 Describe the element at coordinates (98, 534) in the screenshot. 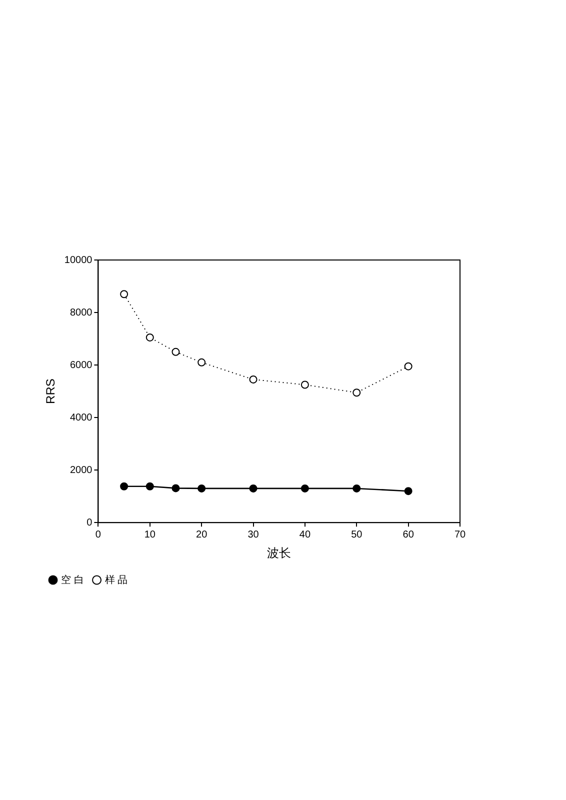

I see `x-tick-label: 0` at that location.